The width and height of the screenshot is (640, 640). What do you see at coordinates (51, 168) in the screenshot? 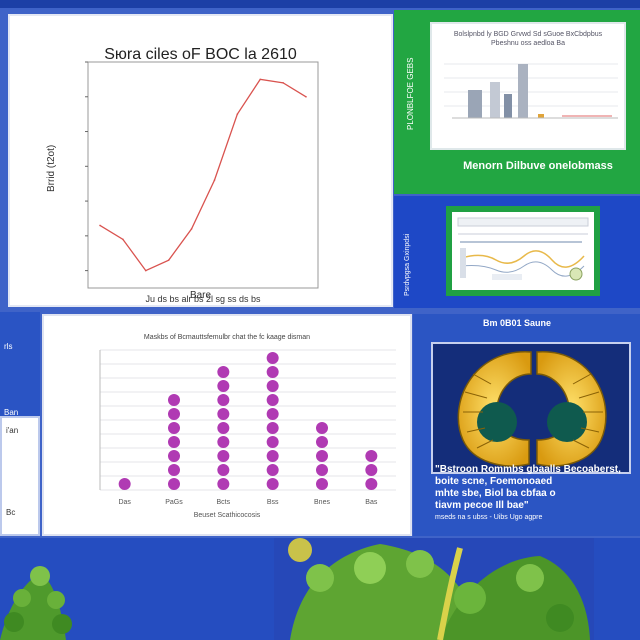
I see `line-chart-ylabel: Brrid (t2ot)` at bounding box center [51, 168].